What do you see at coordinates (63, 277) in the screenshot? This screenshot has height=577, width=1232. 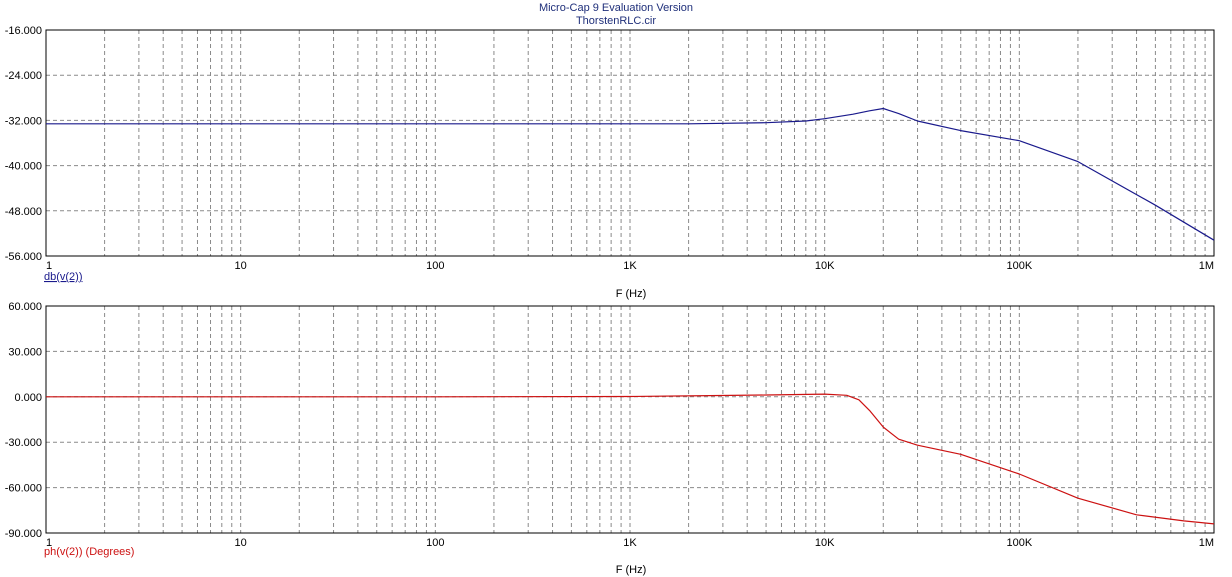 I see `y-axis-label: db(v(2))` at bounding box center [63, 277].